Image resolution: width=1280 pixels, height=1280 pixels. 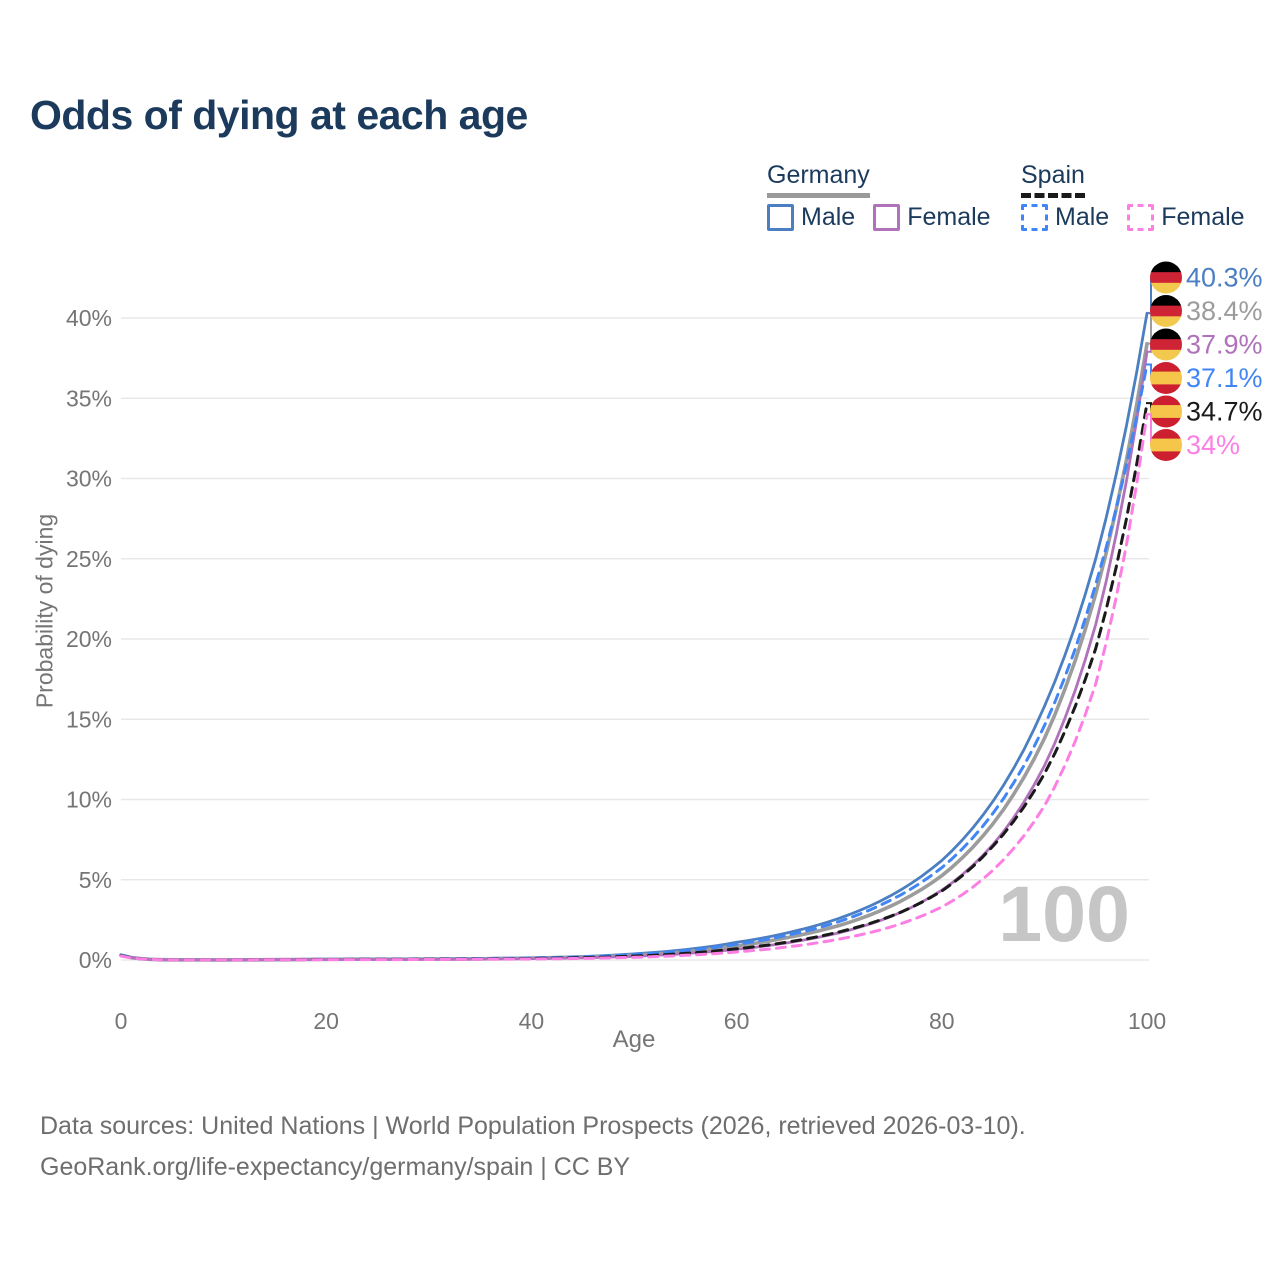 I want to click on x-tick-label: 60, so click(x=737, y=1021).